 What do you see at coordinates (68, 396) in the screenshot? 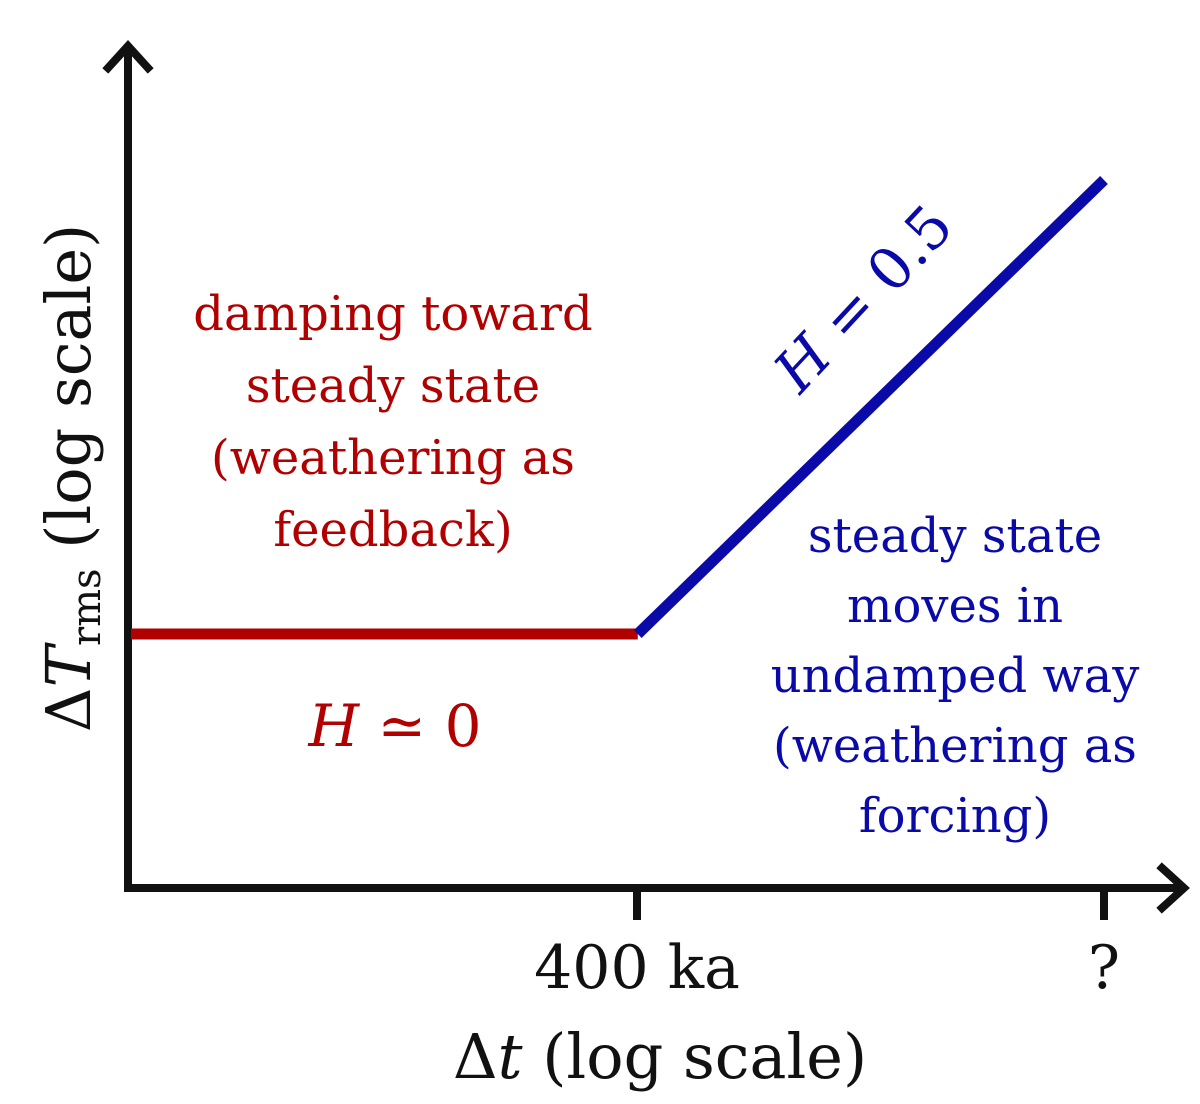
I see `y-axis-label-suffix: (log scale)` at bounding box center [68, 396].